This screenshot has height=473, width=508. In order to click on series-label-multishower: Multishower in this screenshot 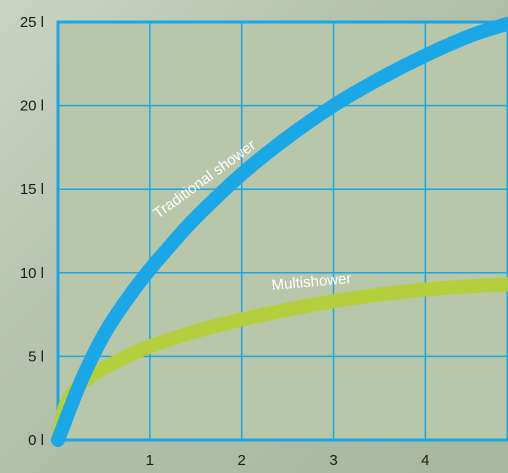, I will do `click(311, 282)`.